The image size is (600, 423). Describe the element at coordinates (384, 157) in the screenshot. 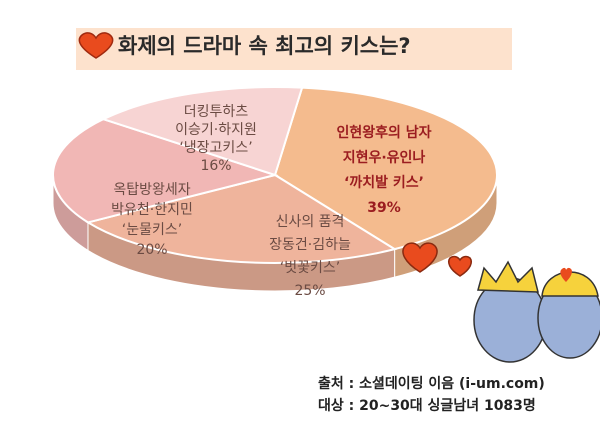

I see `slice-label: 지현우·유인나` at that location.